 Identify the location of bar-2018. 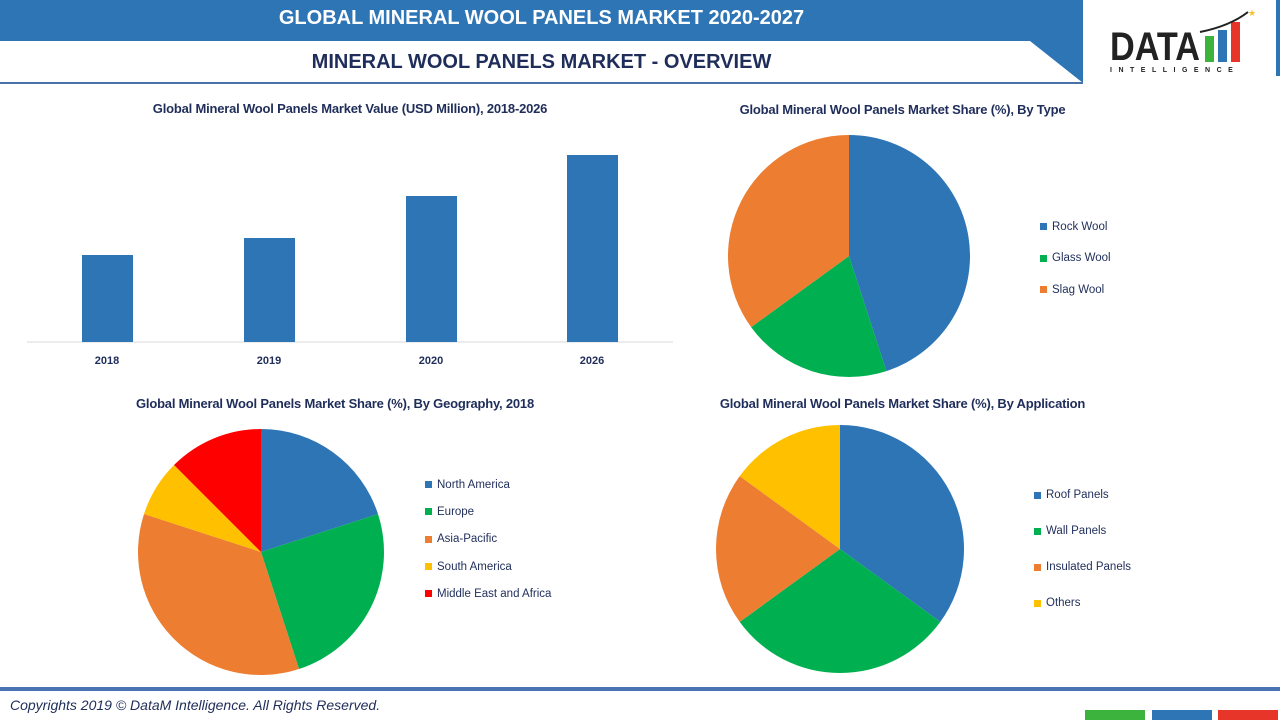
(107, 298).